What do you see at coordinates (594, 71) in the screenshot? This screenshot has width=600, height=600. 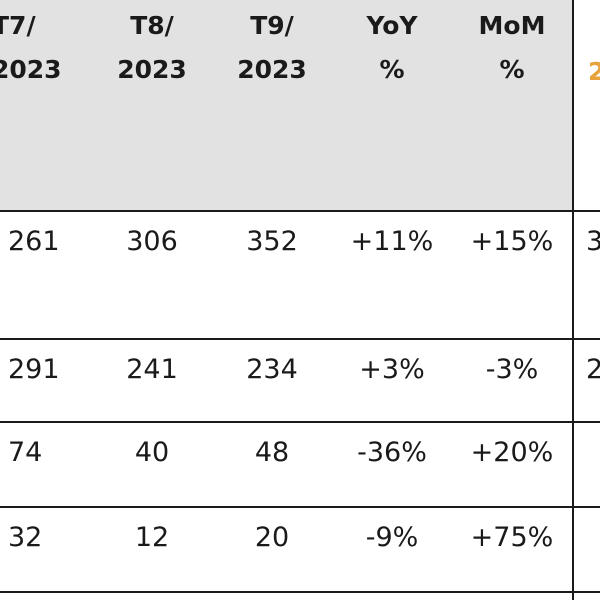 I see `header-next-partial-glyph: 2` at bounding box center [594, 71].